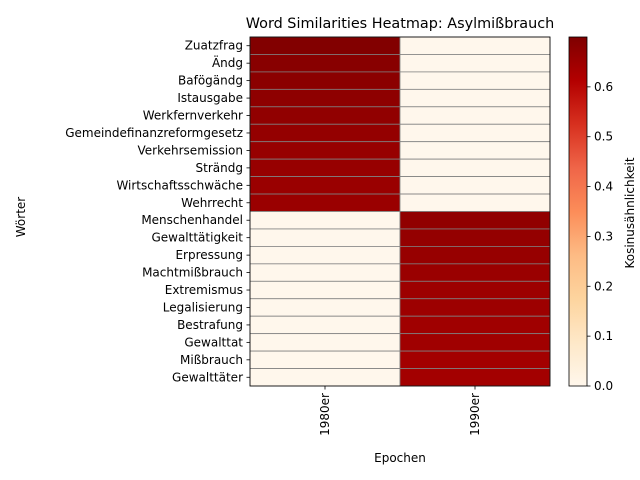 The height and width of the screenshot is (480, 640). I want to click on y-tick-label: Mißbrauch, so click(211, 360).